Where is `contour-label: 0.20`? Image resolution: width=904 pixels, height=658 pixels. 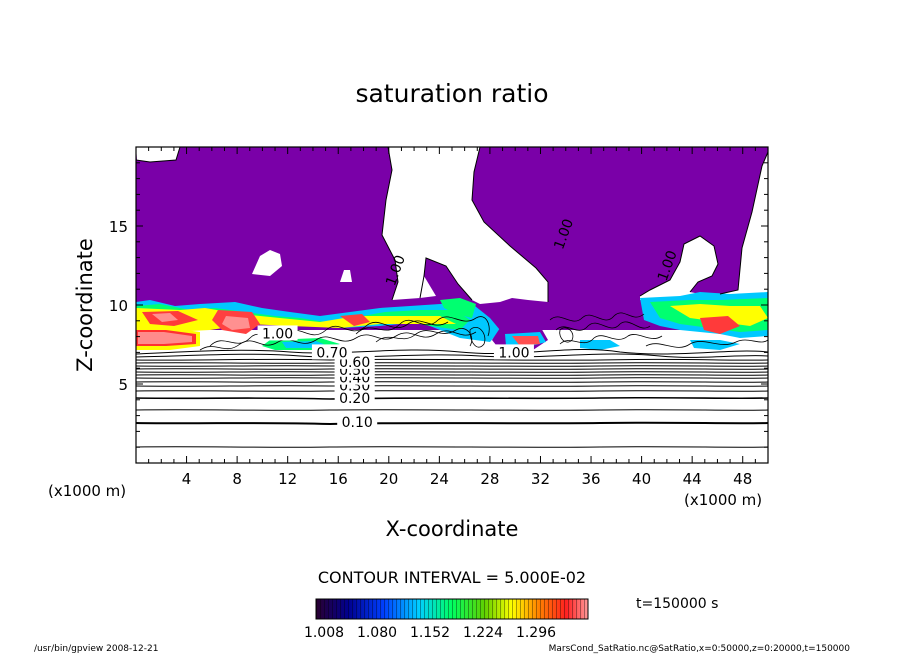 contour-label: 0.20 is located at coordinates (354, 399).